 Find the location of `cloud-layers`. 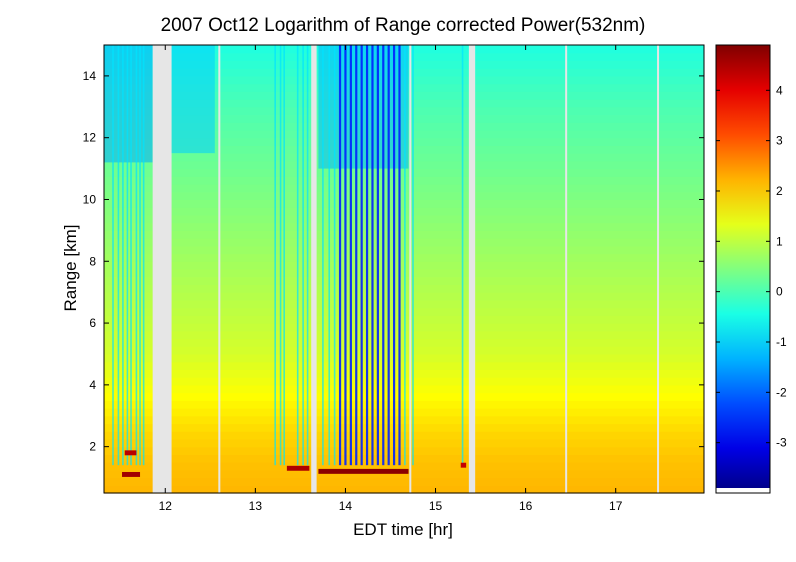

cloud-layers is located at coordinates (294, 463).